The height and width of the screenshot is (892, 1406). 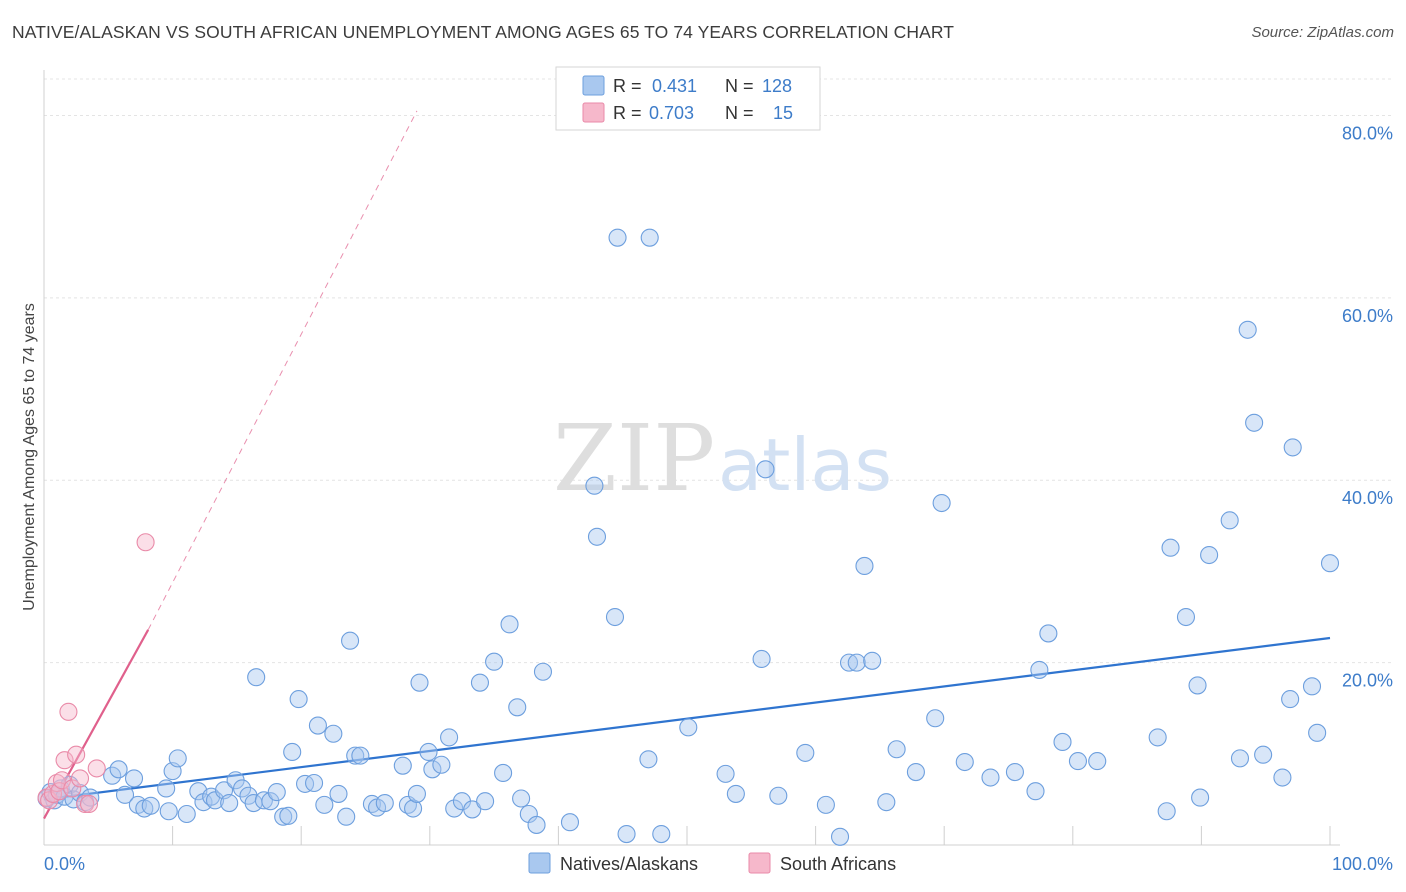 What do you see at coordinates (1322, 32) in the screenshot?
I see `source-credit: Source: ZipAtlas.com` at bounding box center [1322, 32].